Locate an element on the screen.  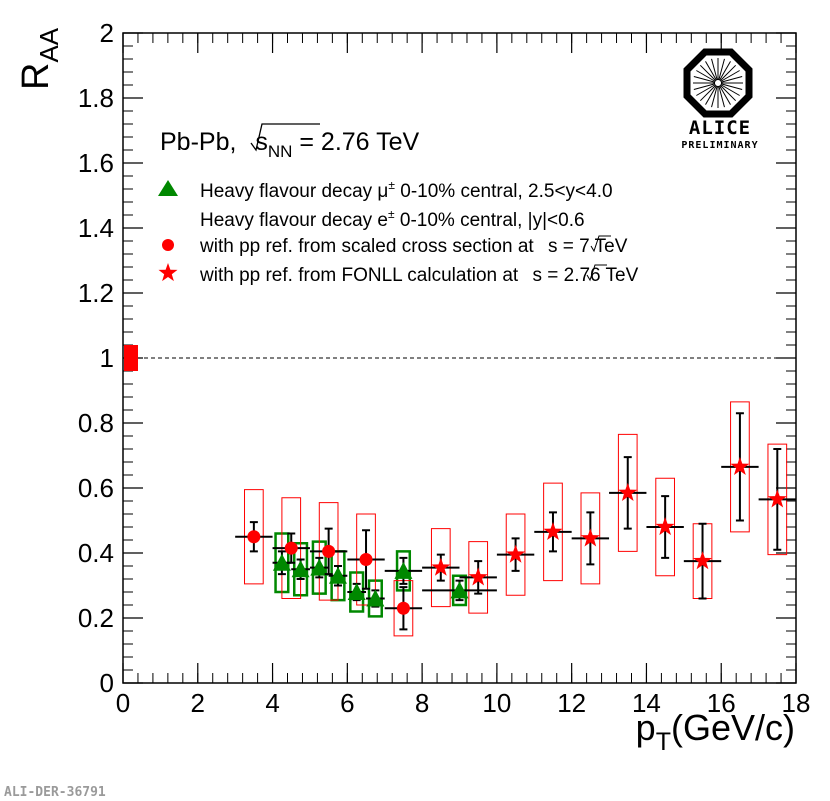
normalization-uncertainty-box is located at coordinates (131, 358).